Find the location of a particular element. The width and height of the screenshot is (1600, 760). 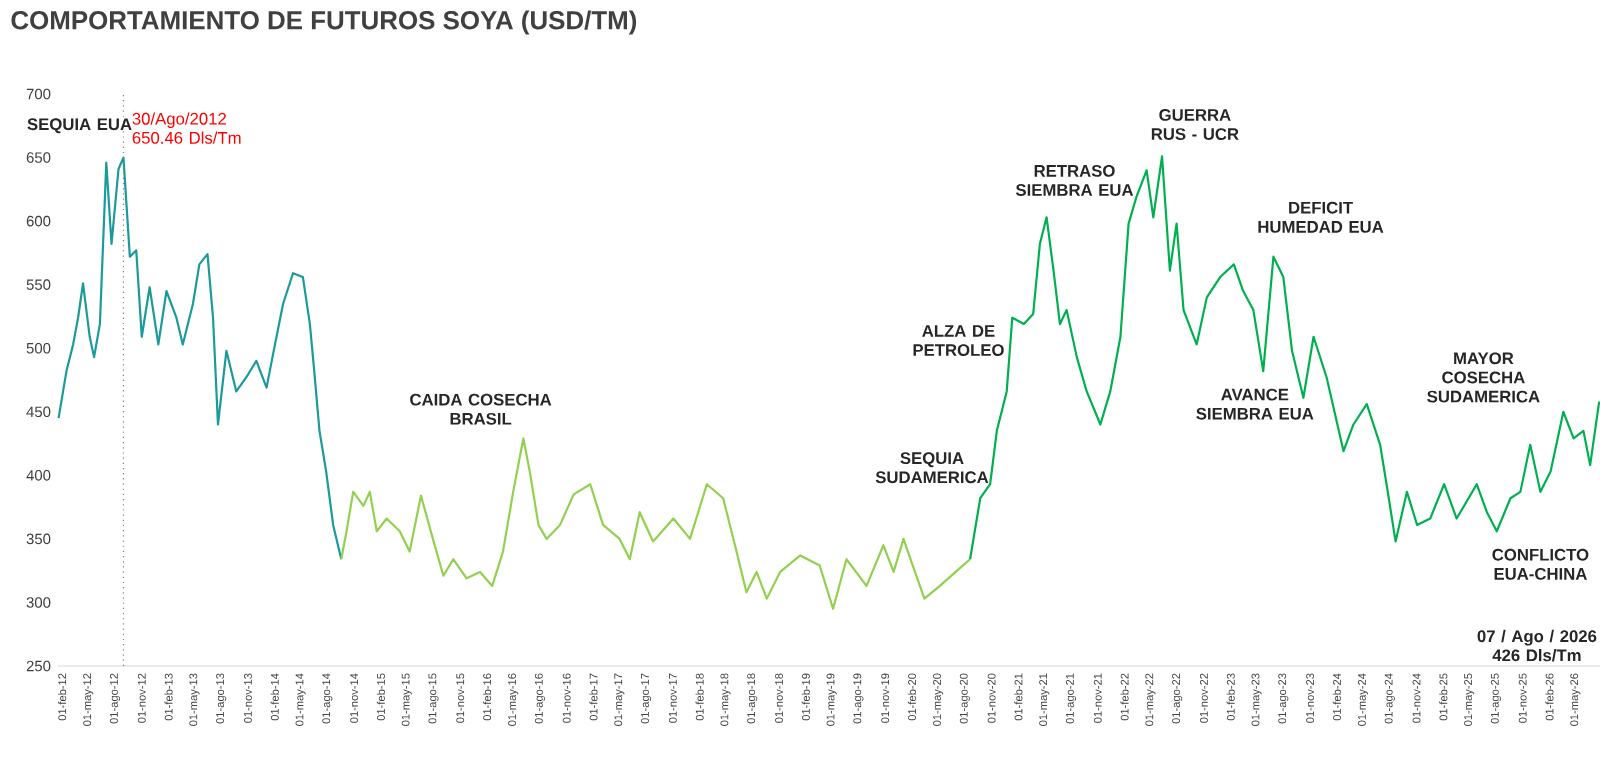

annotation: MAYOR COSECHA SUDAMERICA is located at coordinates (1483, 377).